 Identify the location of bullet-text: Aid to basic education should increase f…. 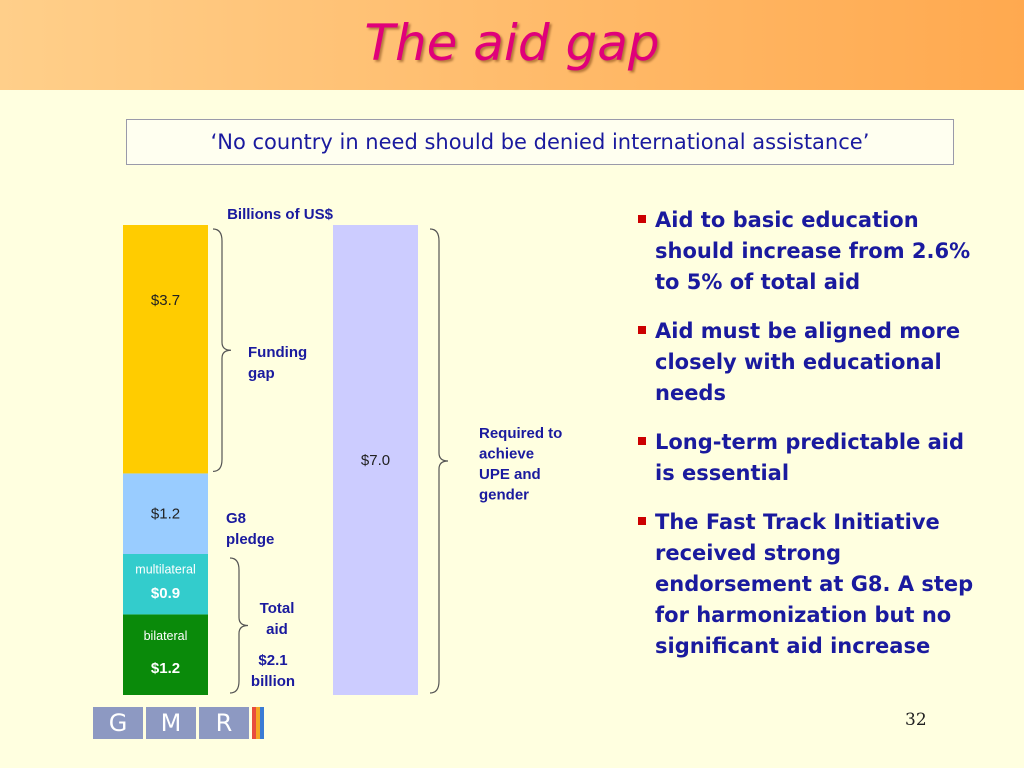
(813, 251).